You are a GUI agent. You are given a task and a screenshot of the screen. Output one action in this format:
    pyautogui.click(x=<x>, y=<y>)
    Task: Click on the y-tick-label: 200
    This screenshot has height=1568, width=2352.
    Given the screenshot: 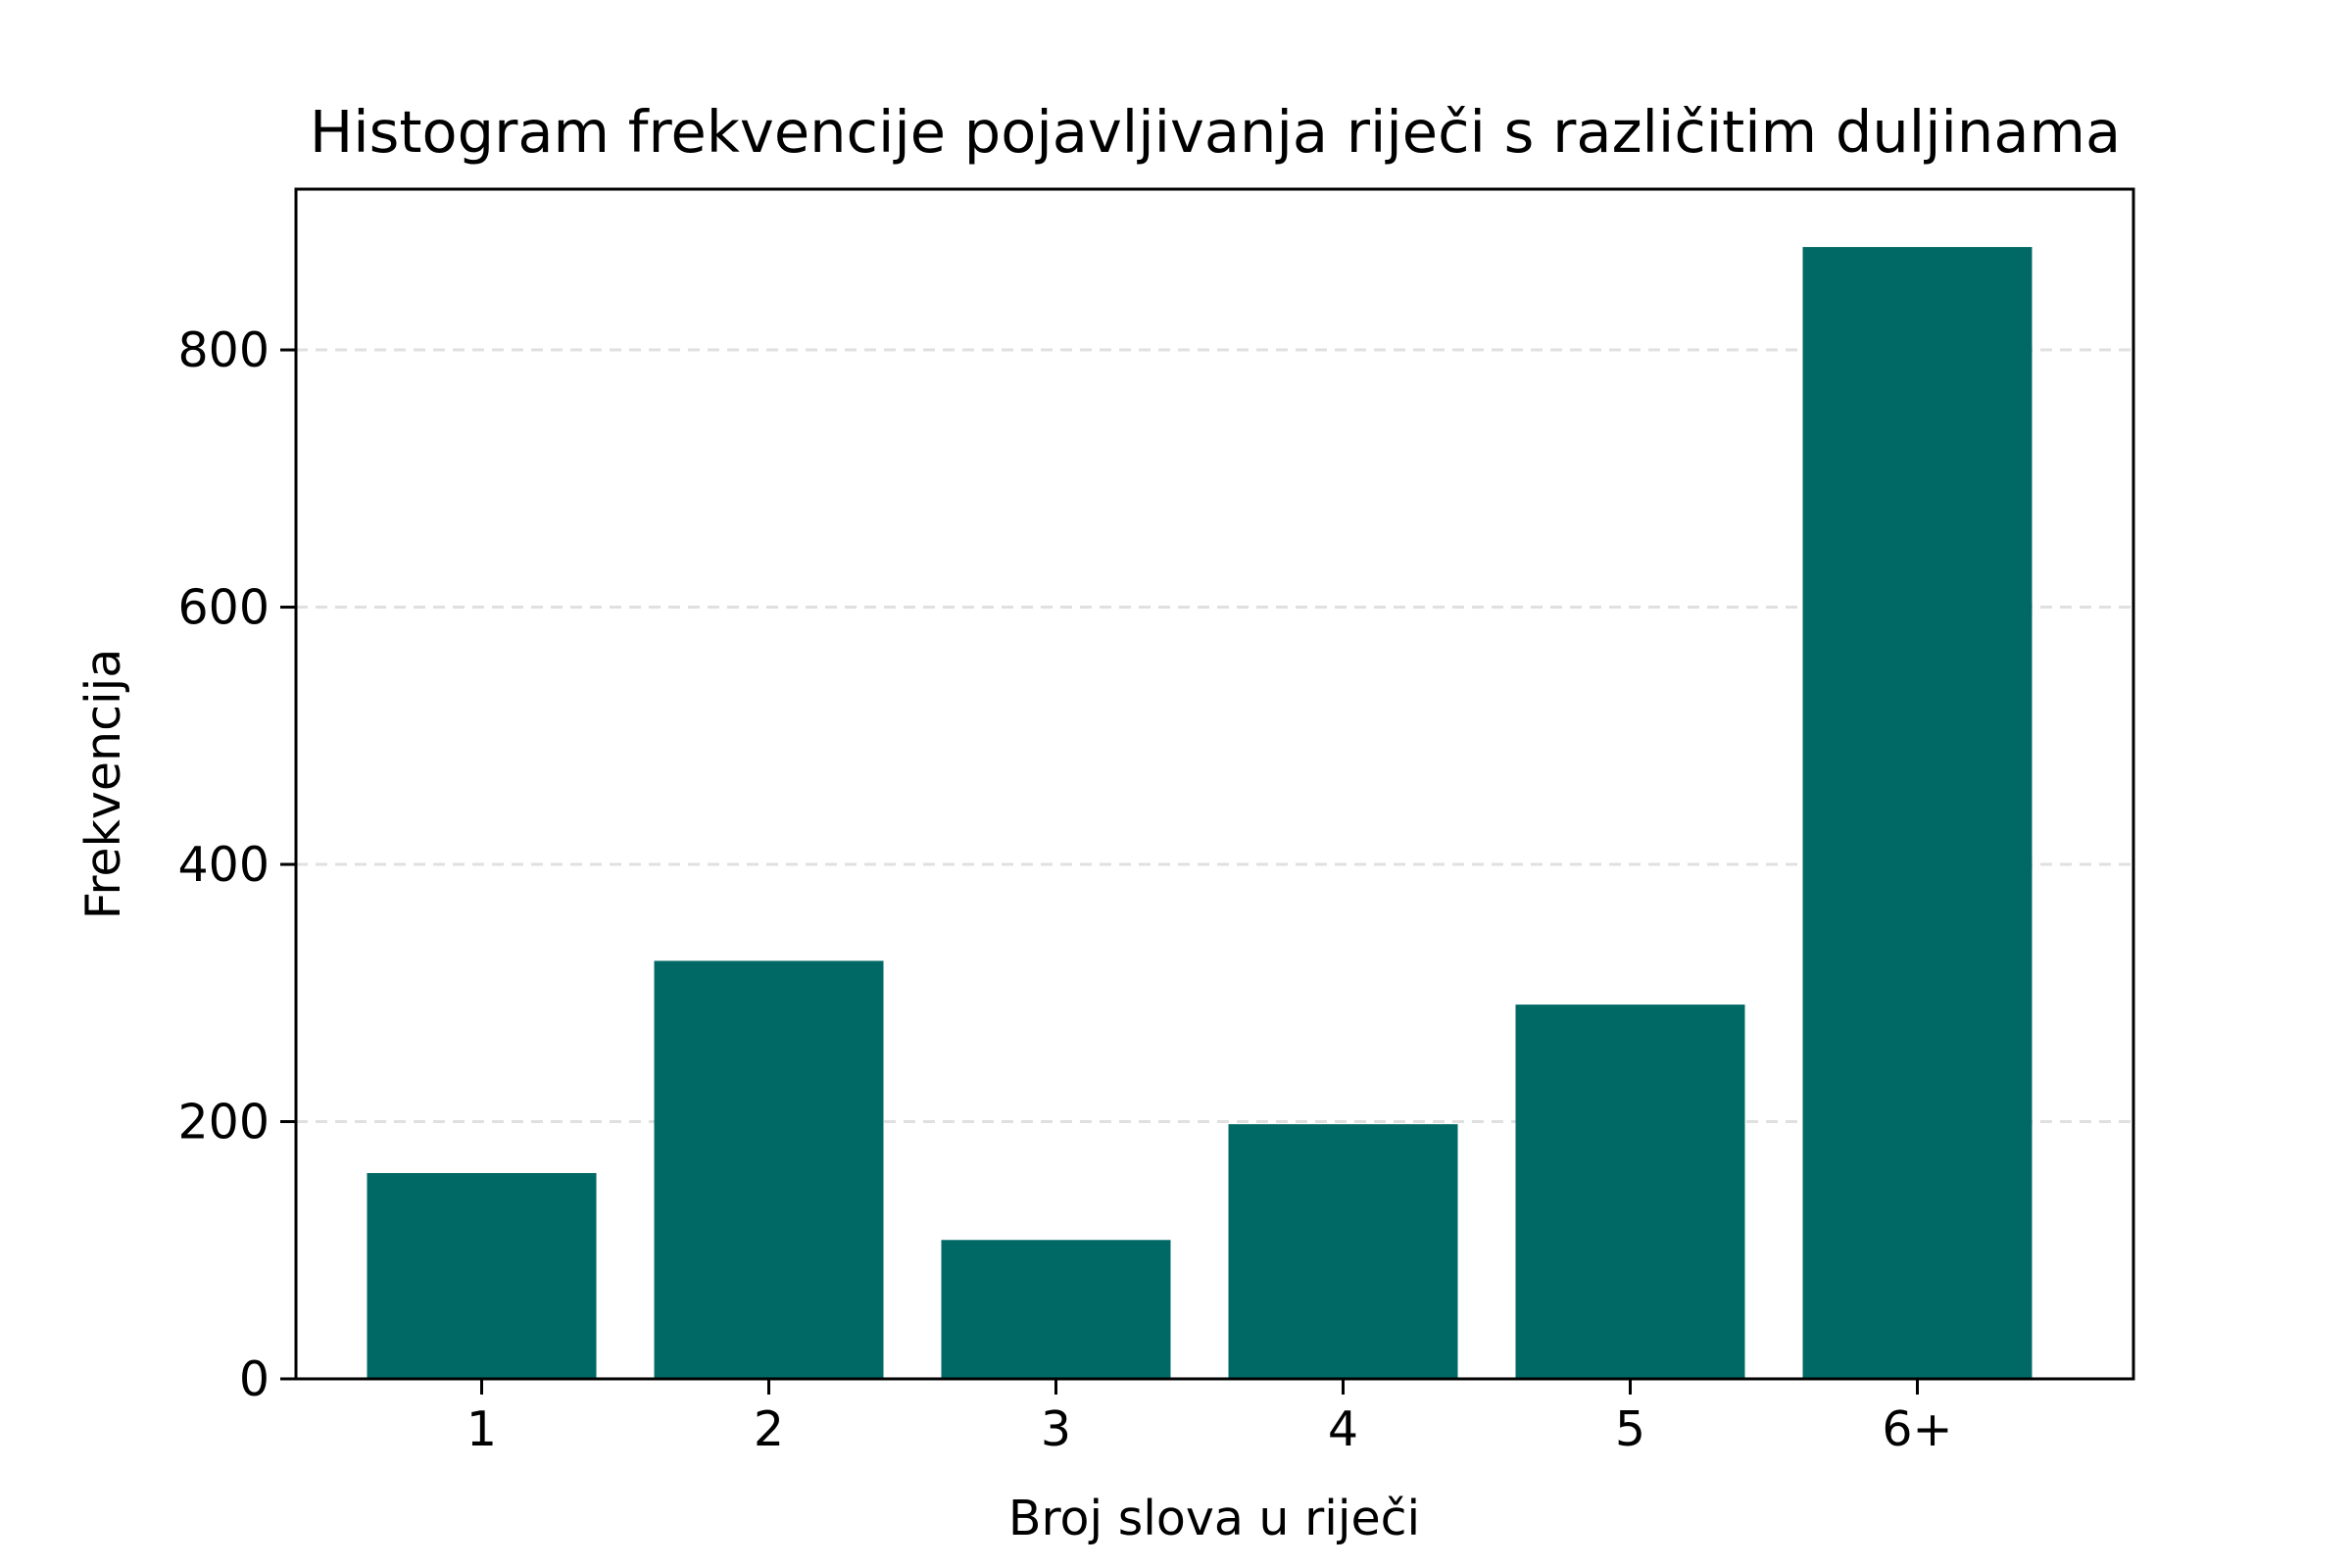 What is the action you would take?
    pyautogui.click(x=223, y=1123)
    